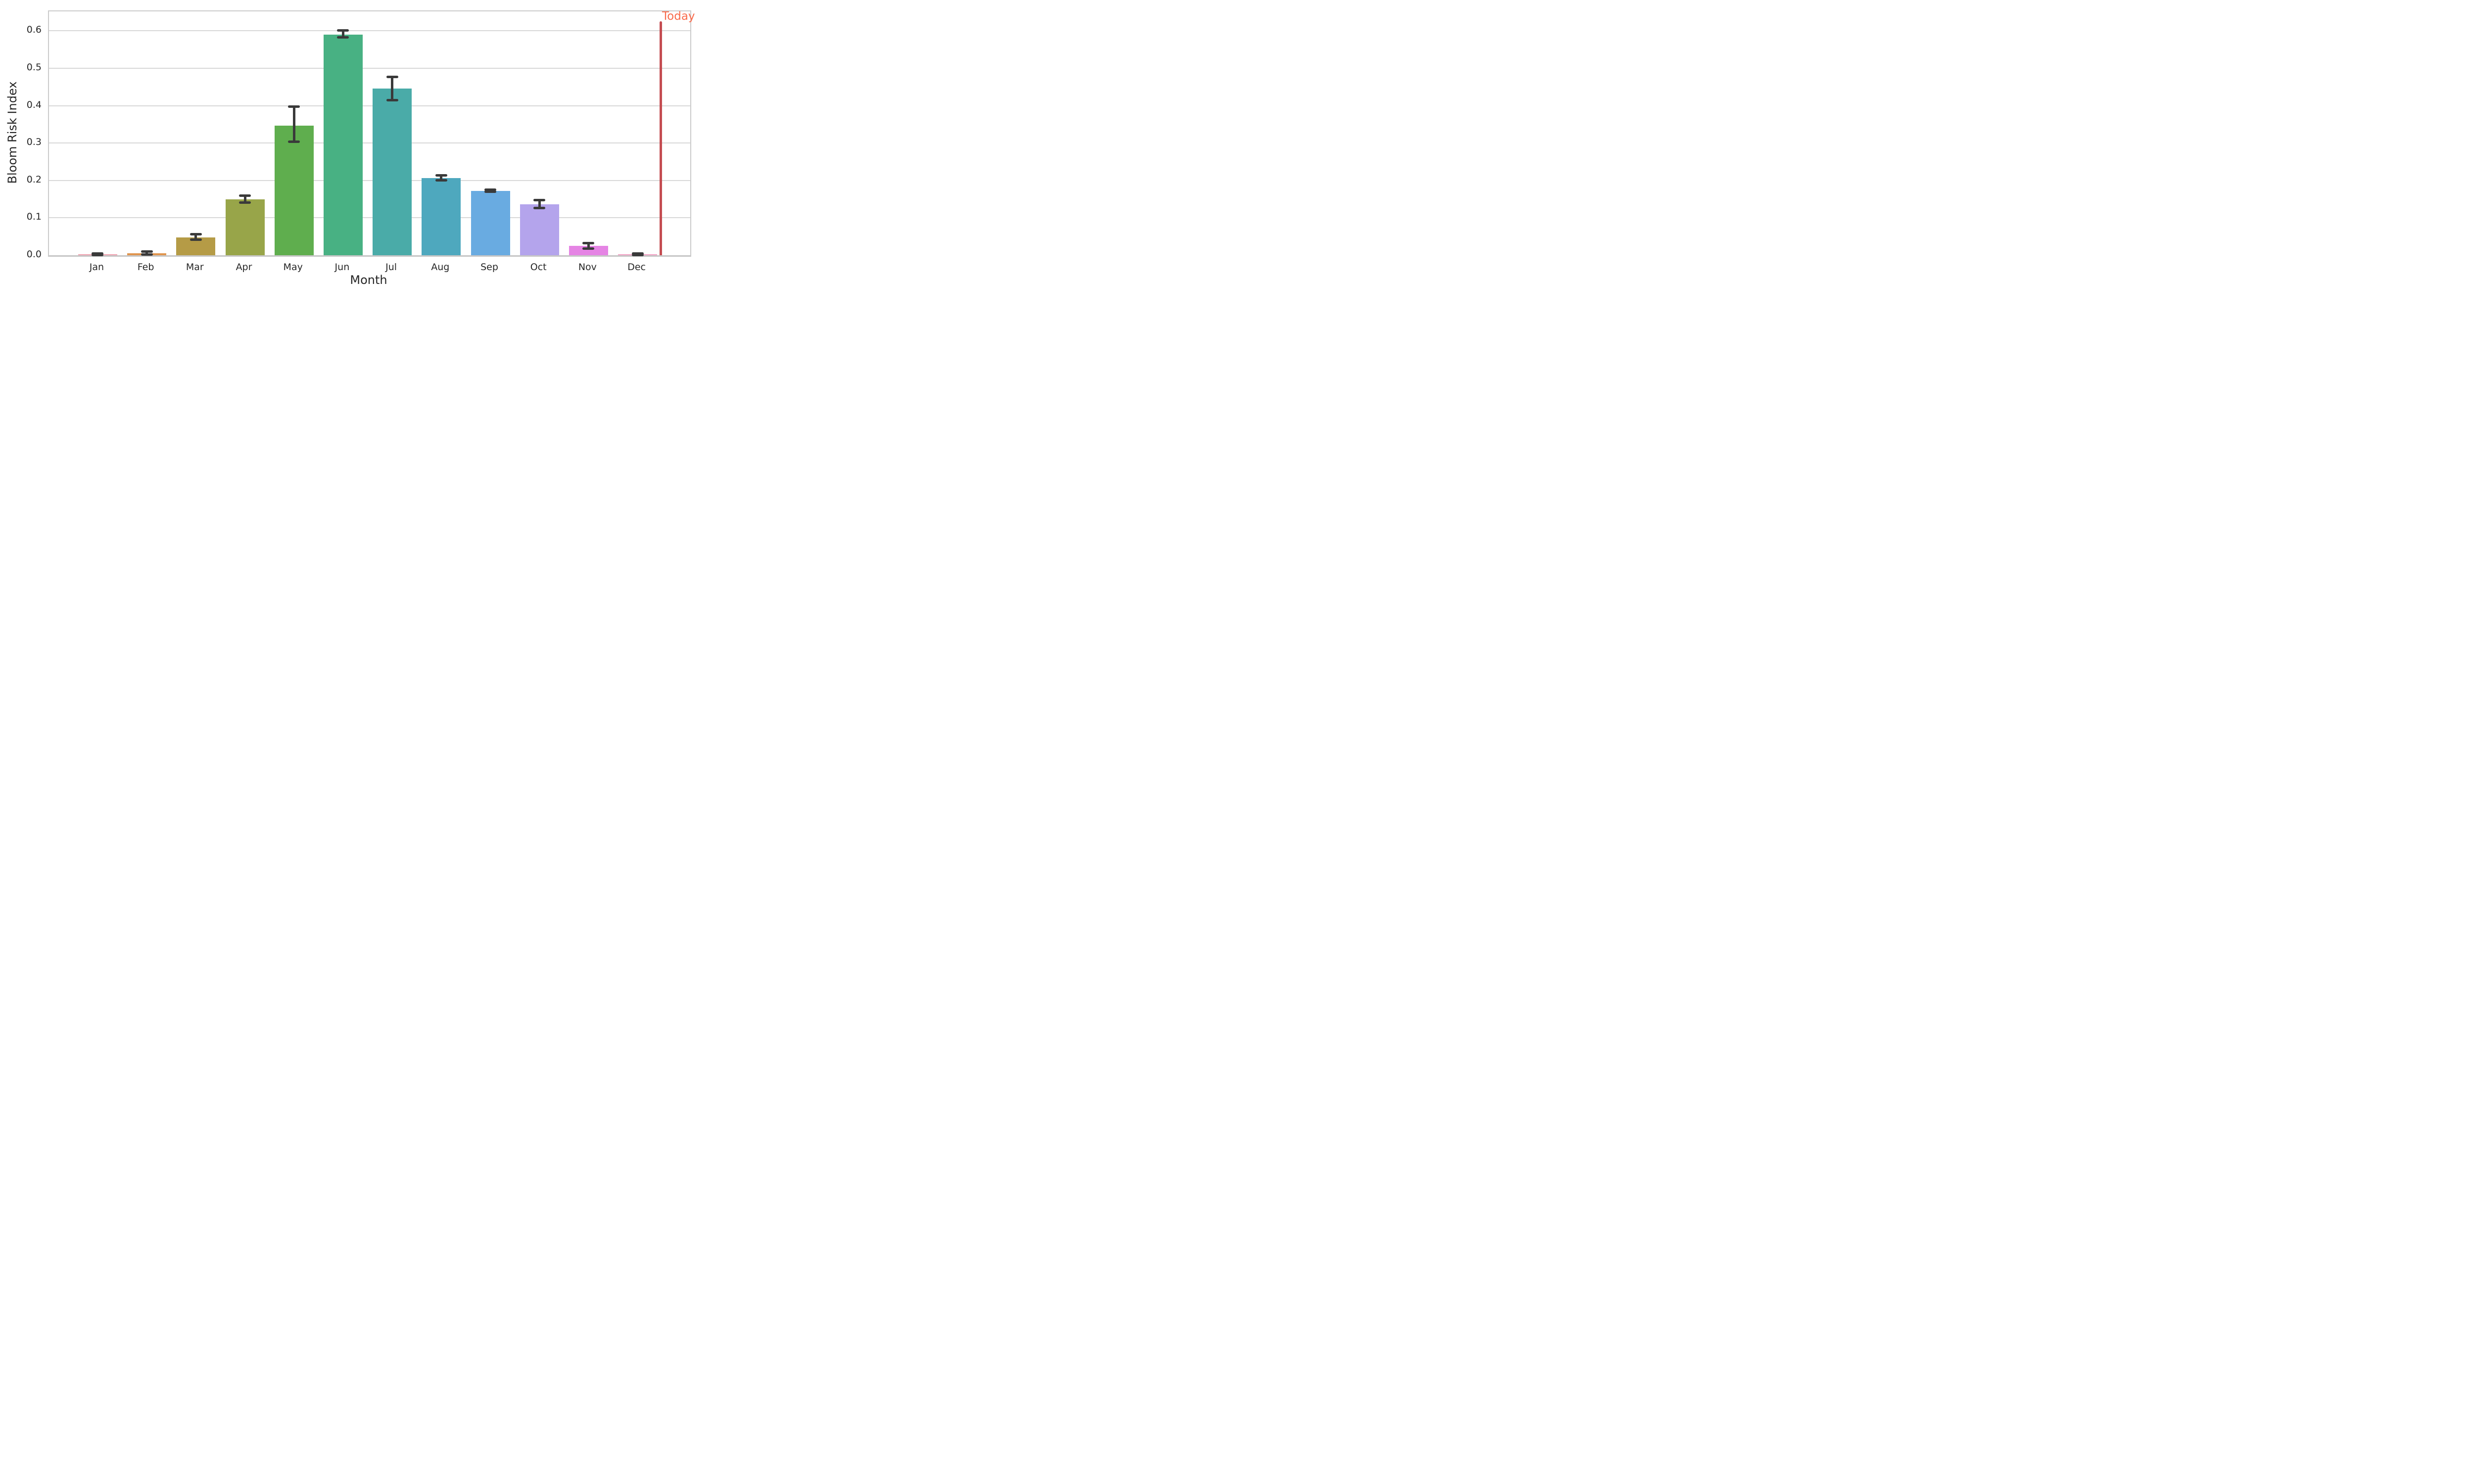  What do you see at coordinates (392, 76) in the screenshot?
I see `error-cap-high-jul` at bounding box center [392, 76].